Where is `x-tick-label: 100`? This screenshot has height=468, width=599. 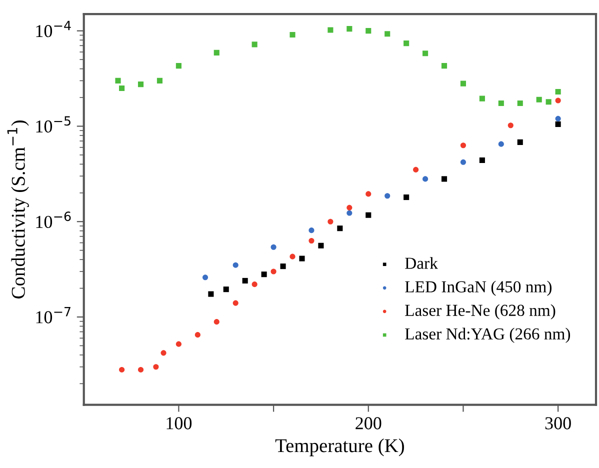 x-tick-label: 100 is located at coordinates (179, 423).